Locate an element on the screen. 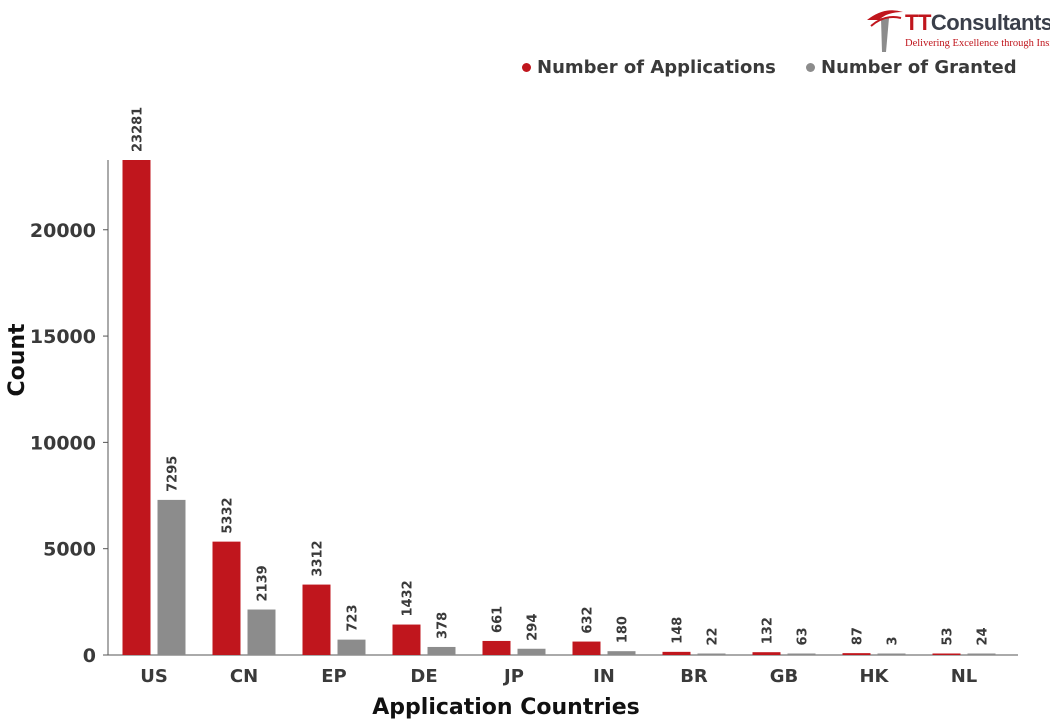  y-tick-label: 10000 is located at coordinates (63, 443).